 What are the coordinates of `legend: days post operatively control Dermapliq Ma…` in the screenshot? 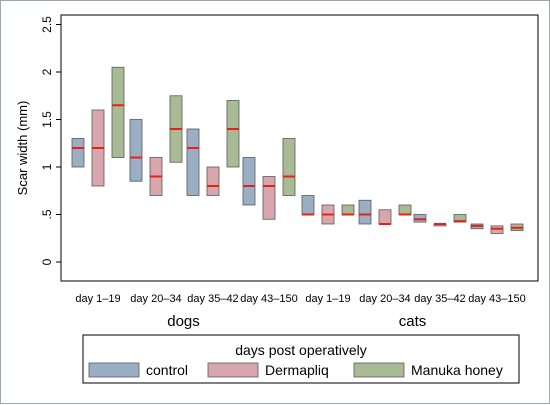 It's located at (301, 359).